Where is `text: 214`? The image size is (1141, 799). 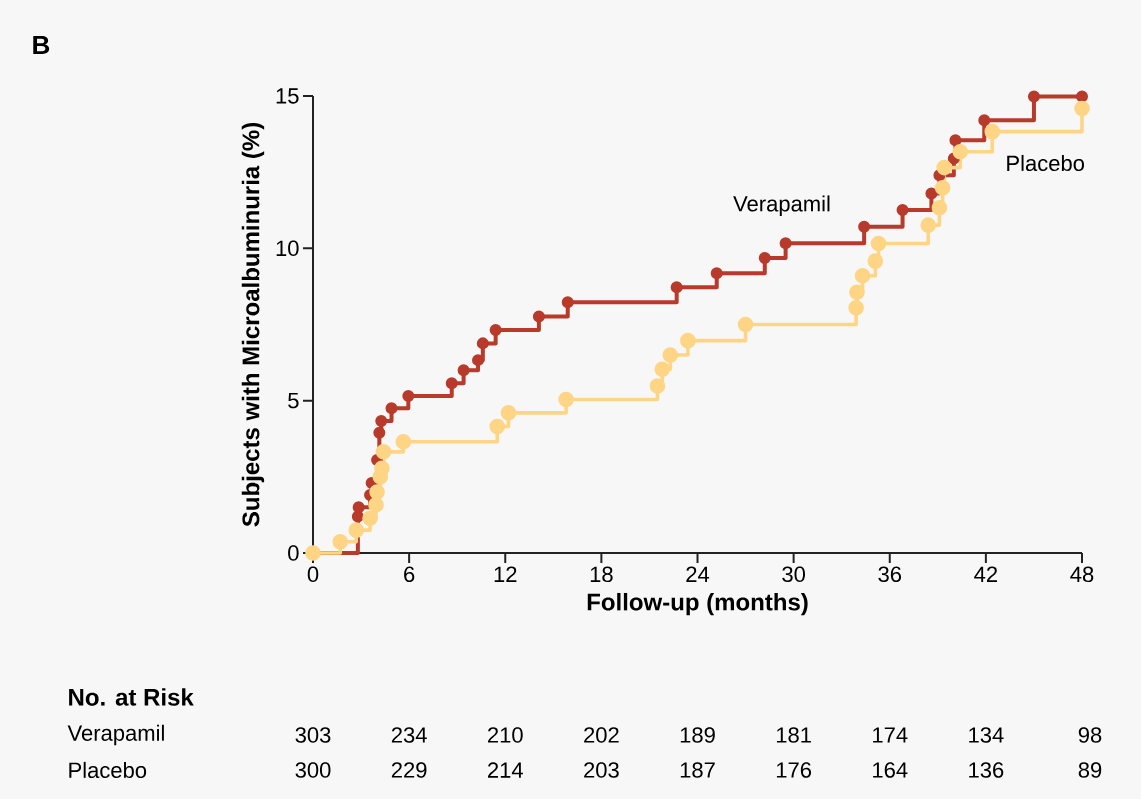
text: 214 is located at coordinates (505, 770).